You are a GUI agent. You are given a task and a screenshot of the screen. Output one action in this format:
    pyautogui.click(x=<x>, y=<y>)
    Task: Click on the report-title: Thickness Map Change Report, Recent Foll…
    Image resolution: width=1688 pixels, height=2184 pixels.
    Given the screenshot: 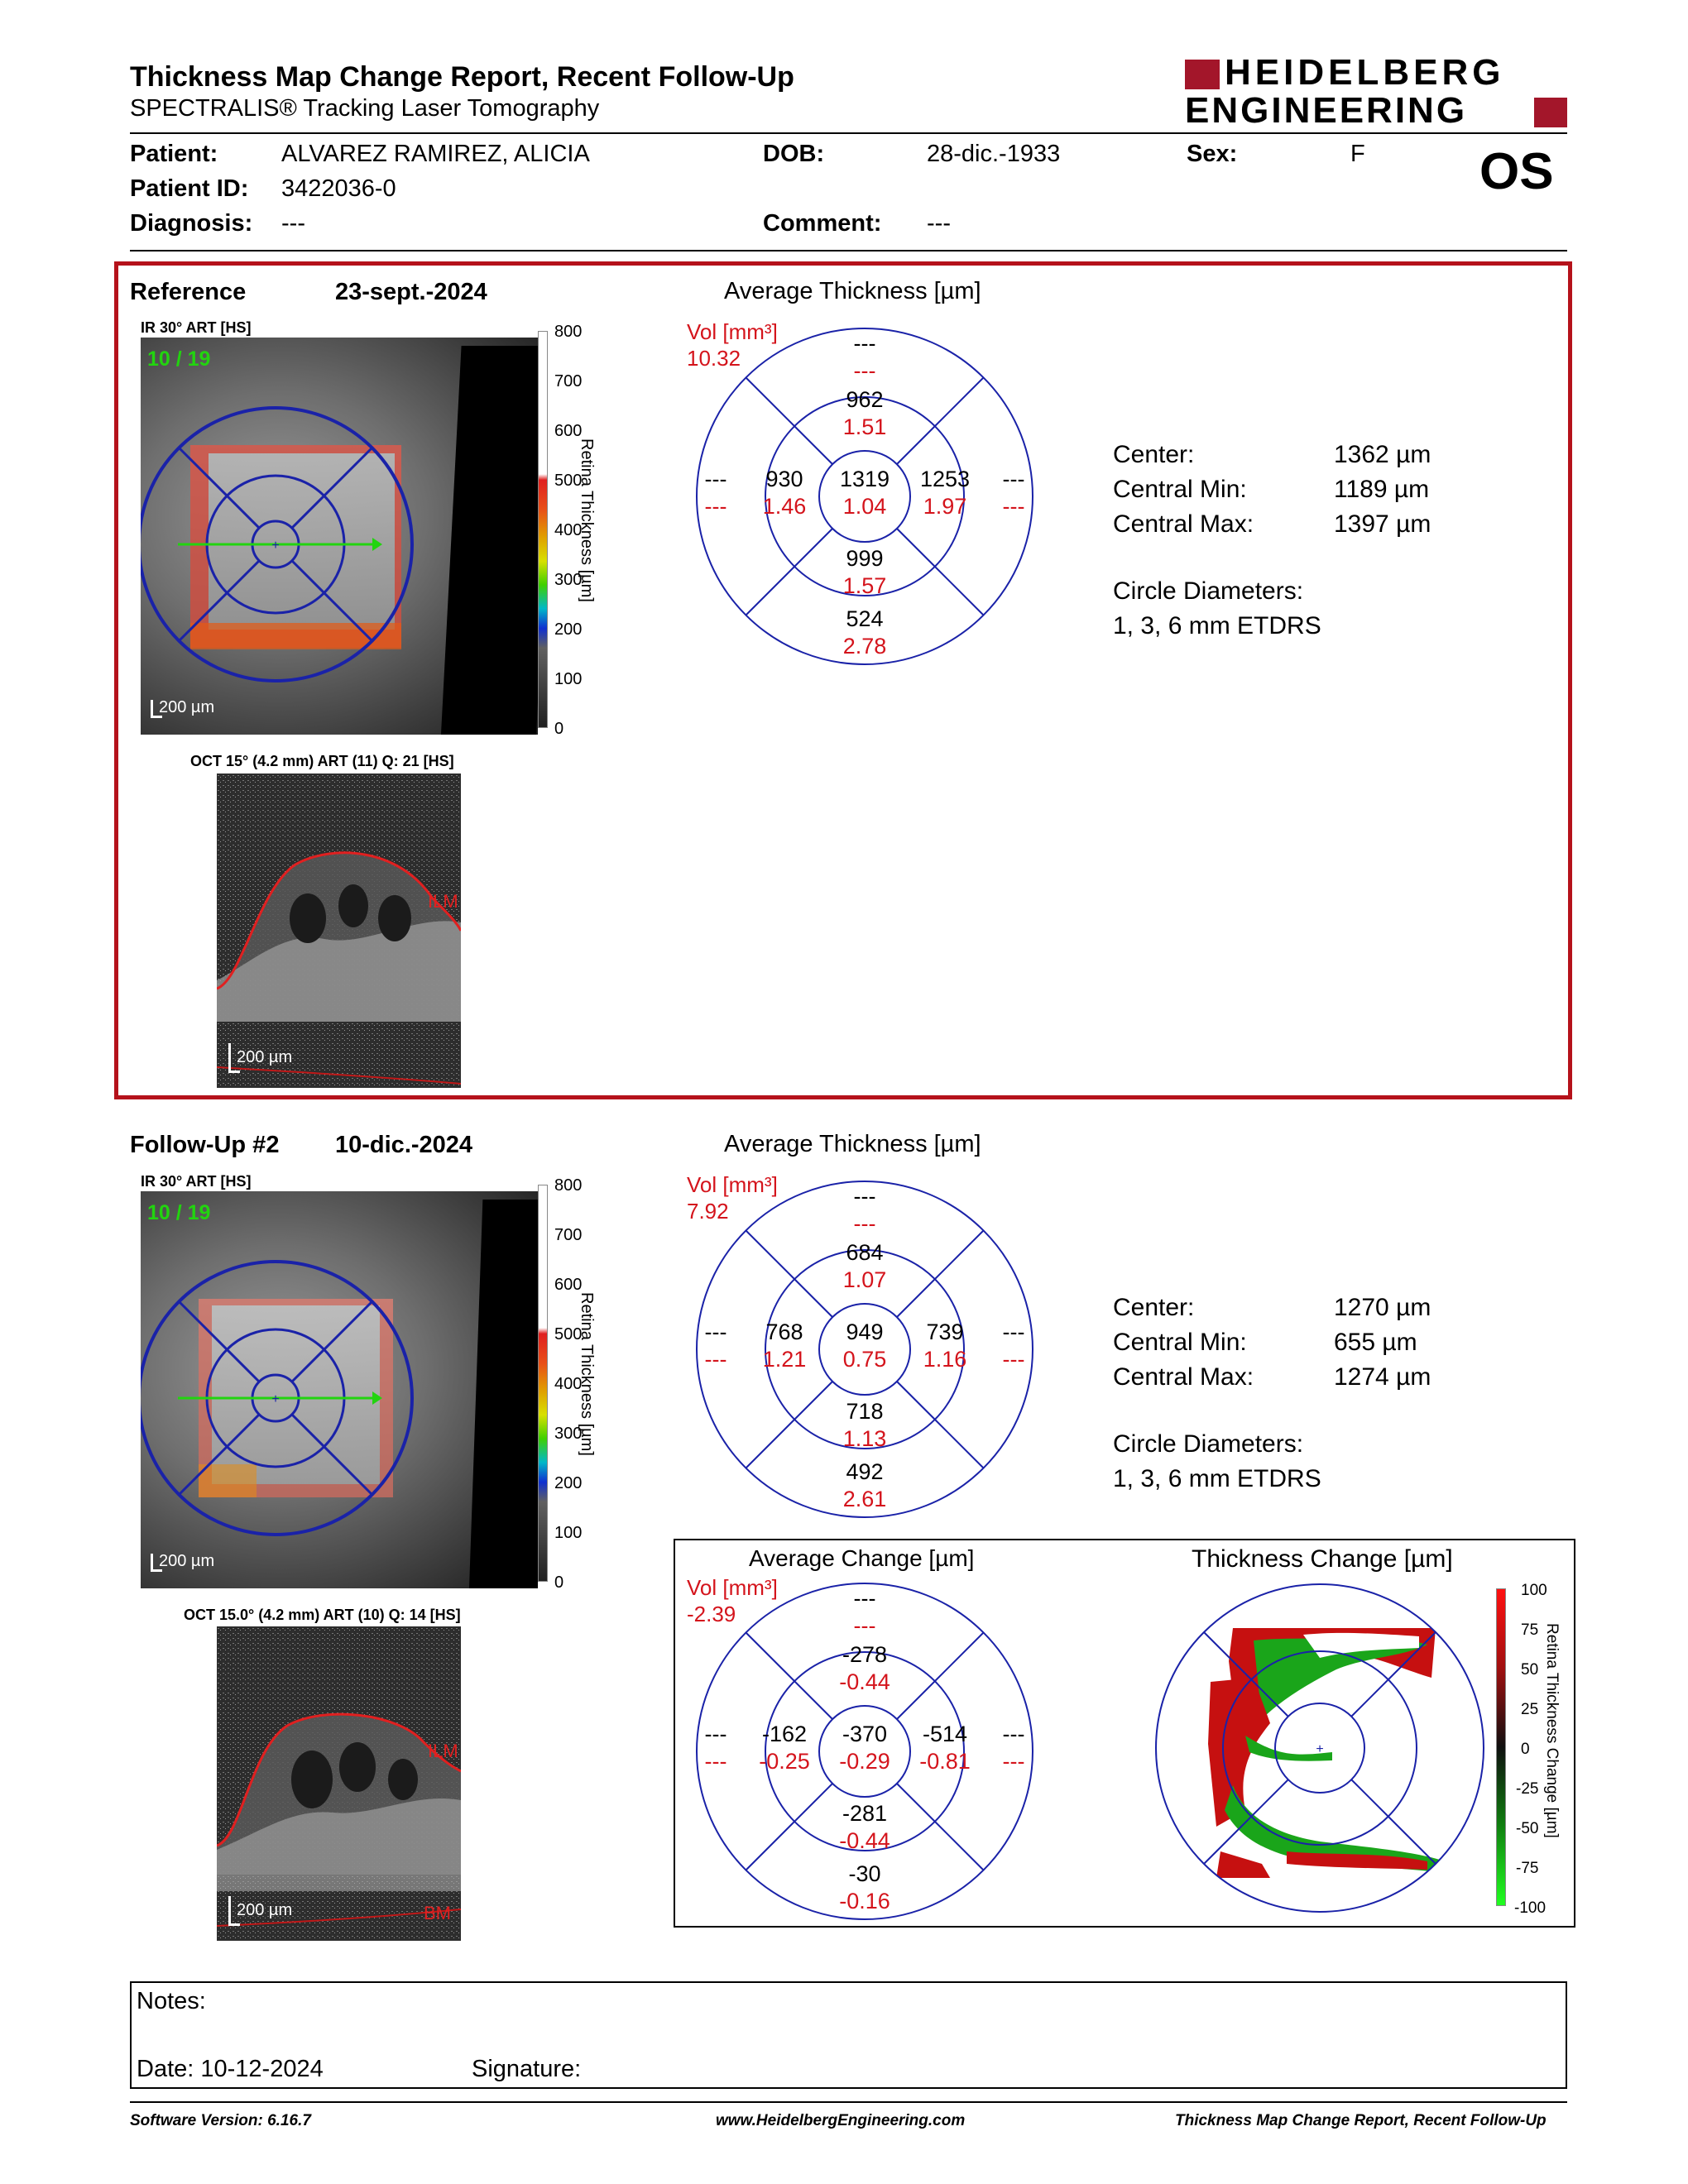 What is the action you would take?
    pyautogui.click(x=462, y=77)
    